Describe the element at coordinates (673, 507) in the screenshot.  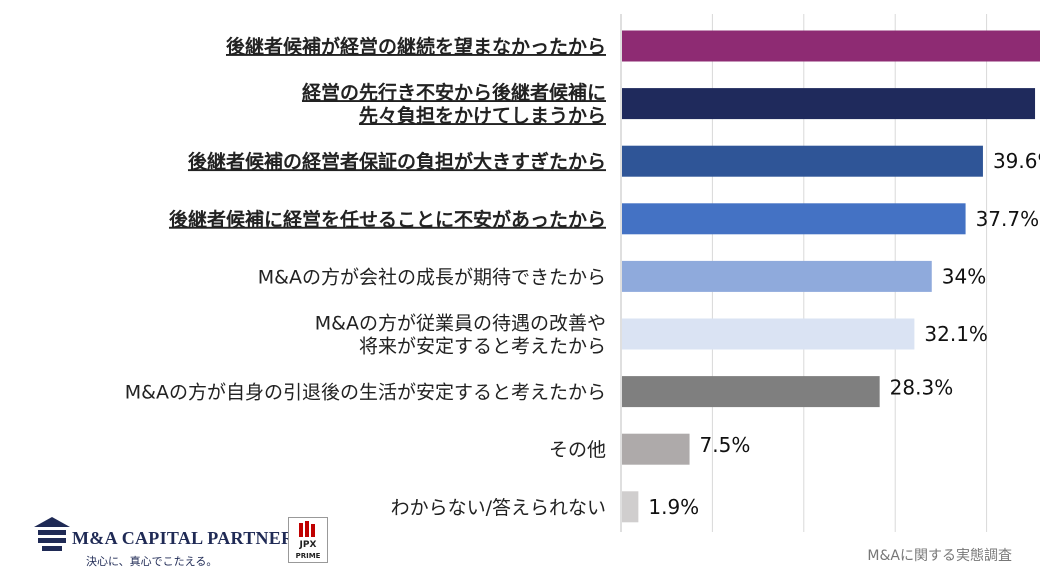
I see `value-label-9: 1.9%` at that location.